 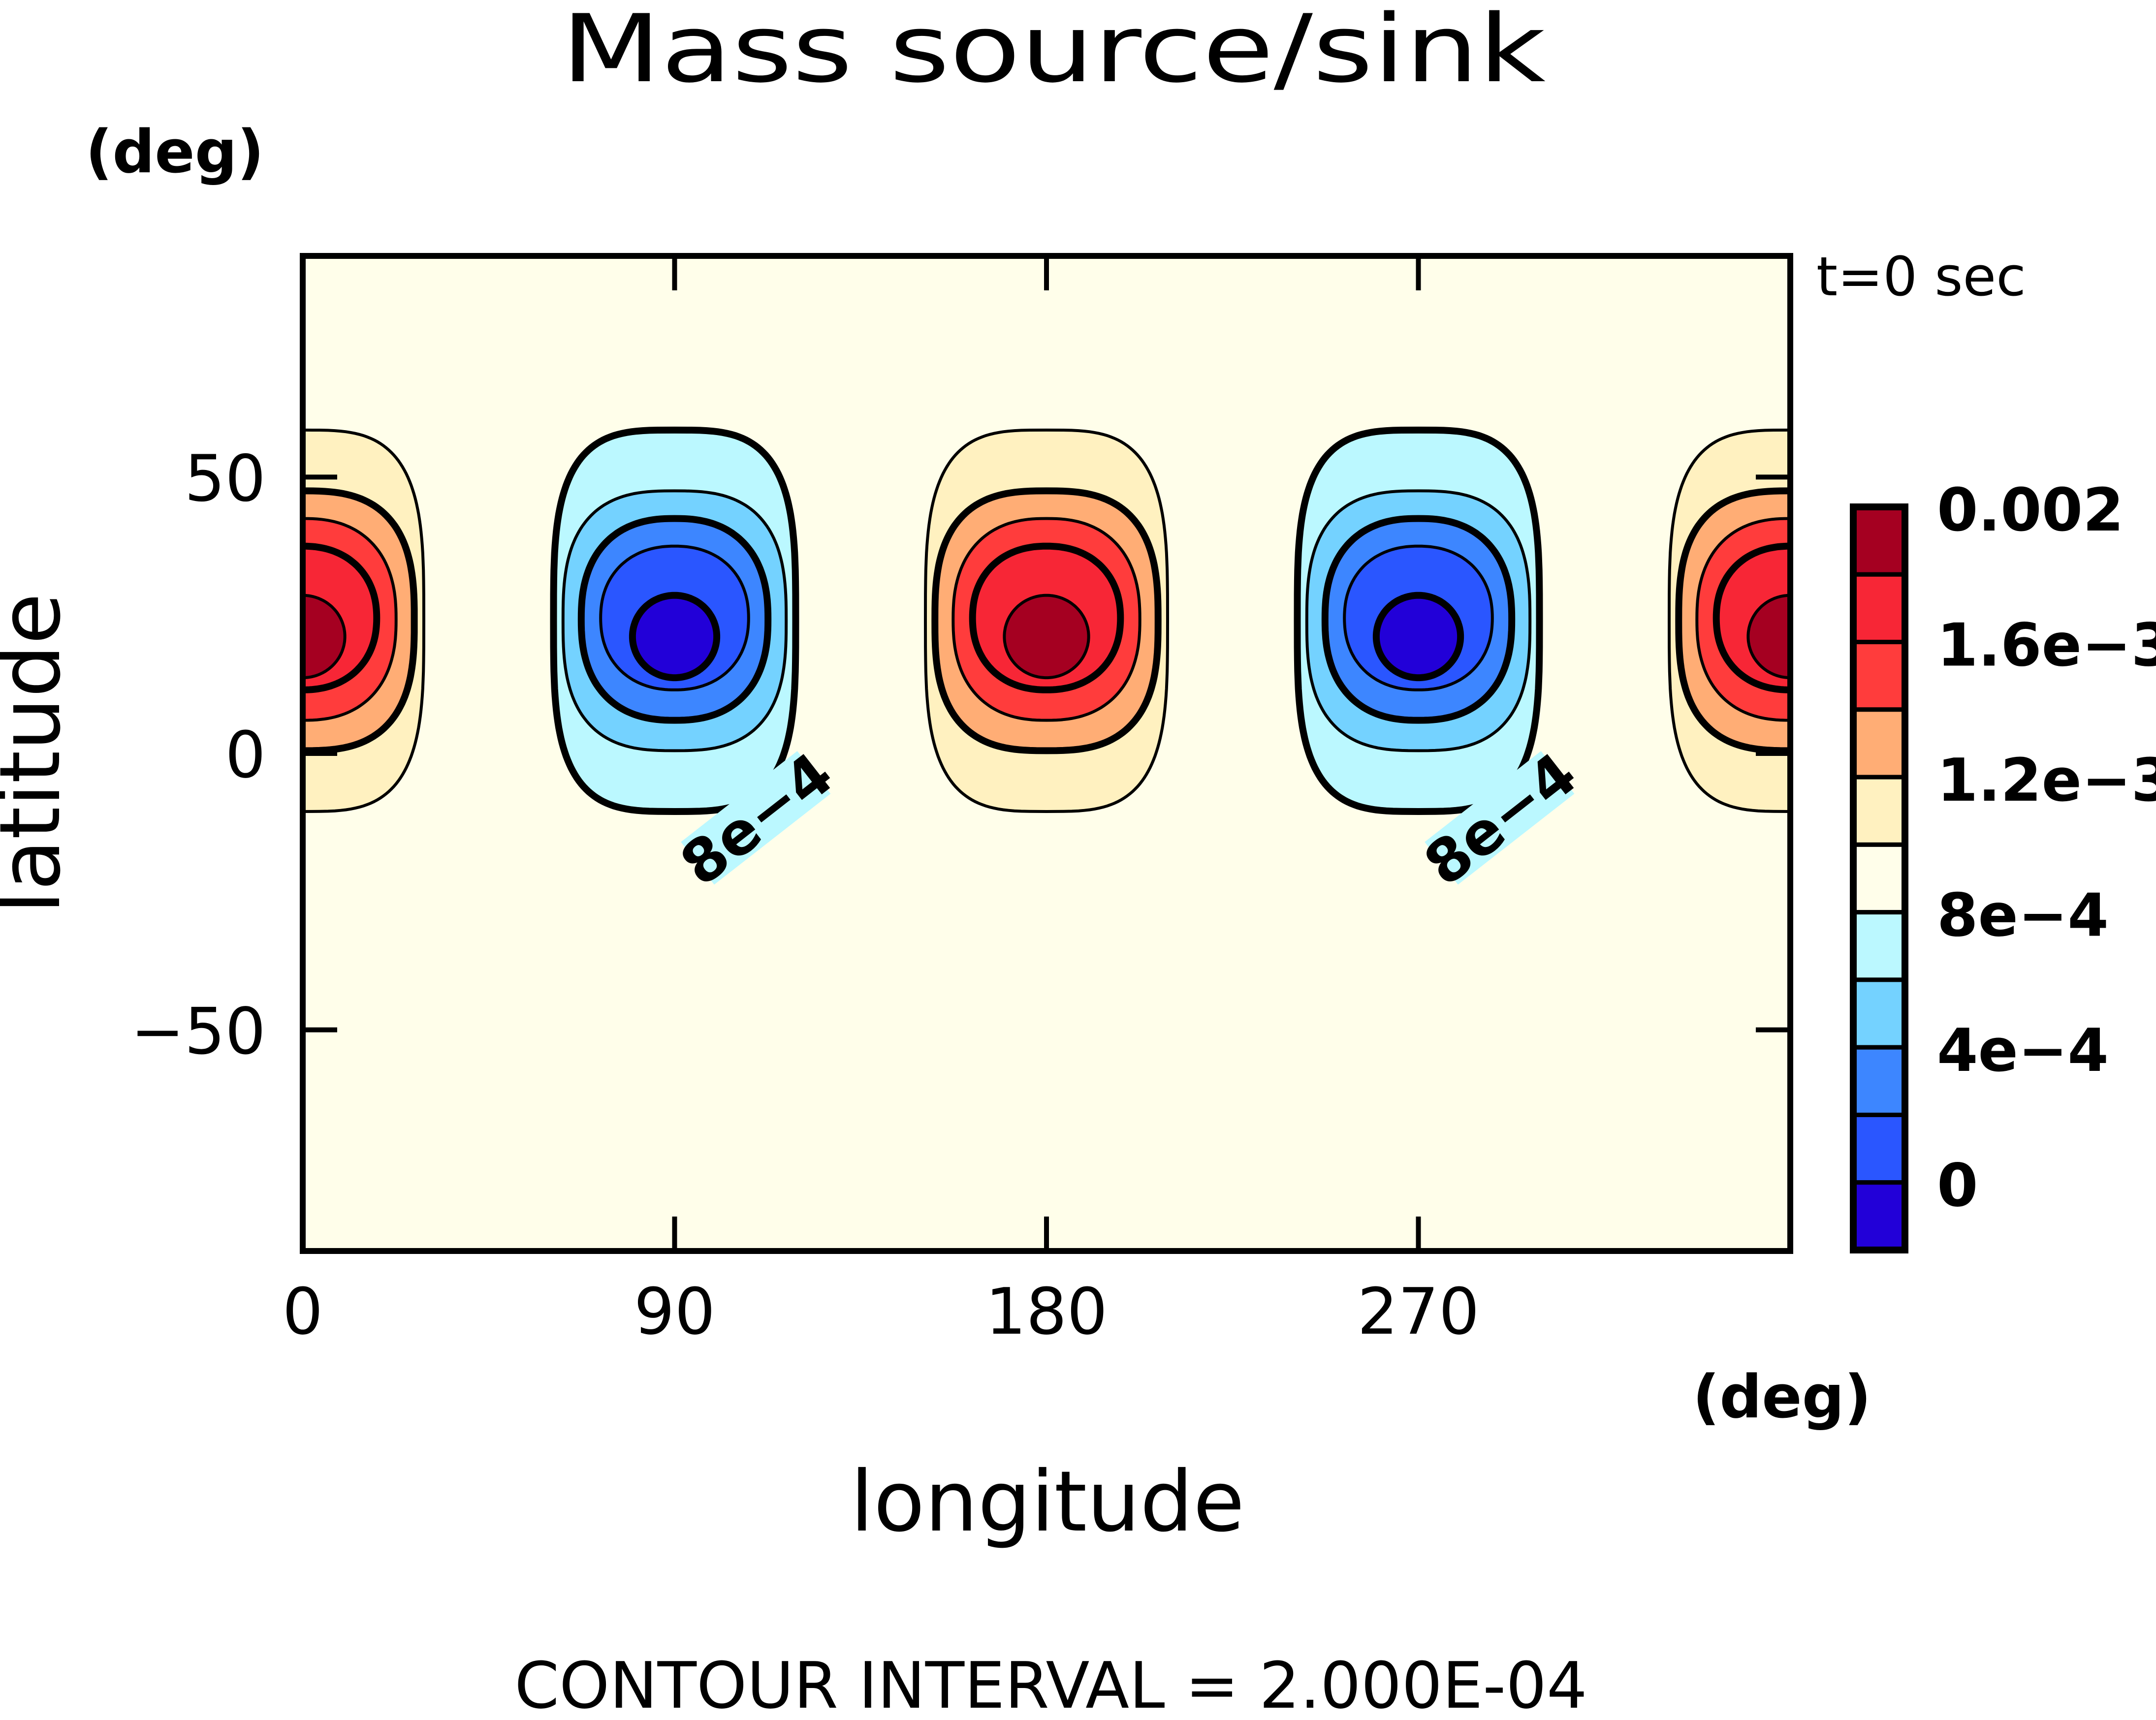 What do you see at coordinates (1782, 1397) in the screenshot?
I see `x-axis-units: (deg)` at bounding box center [1782, 1397].